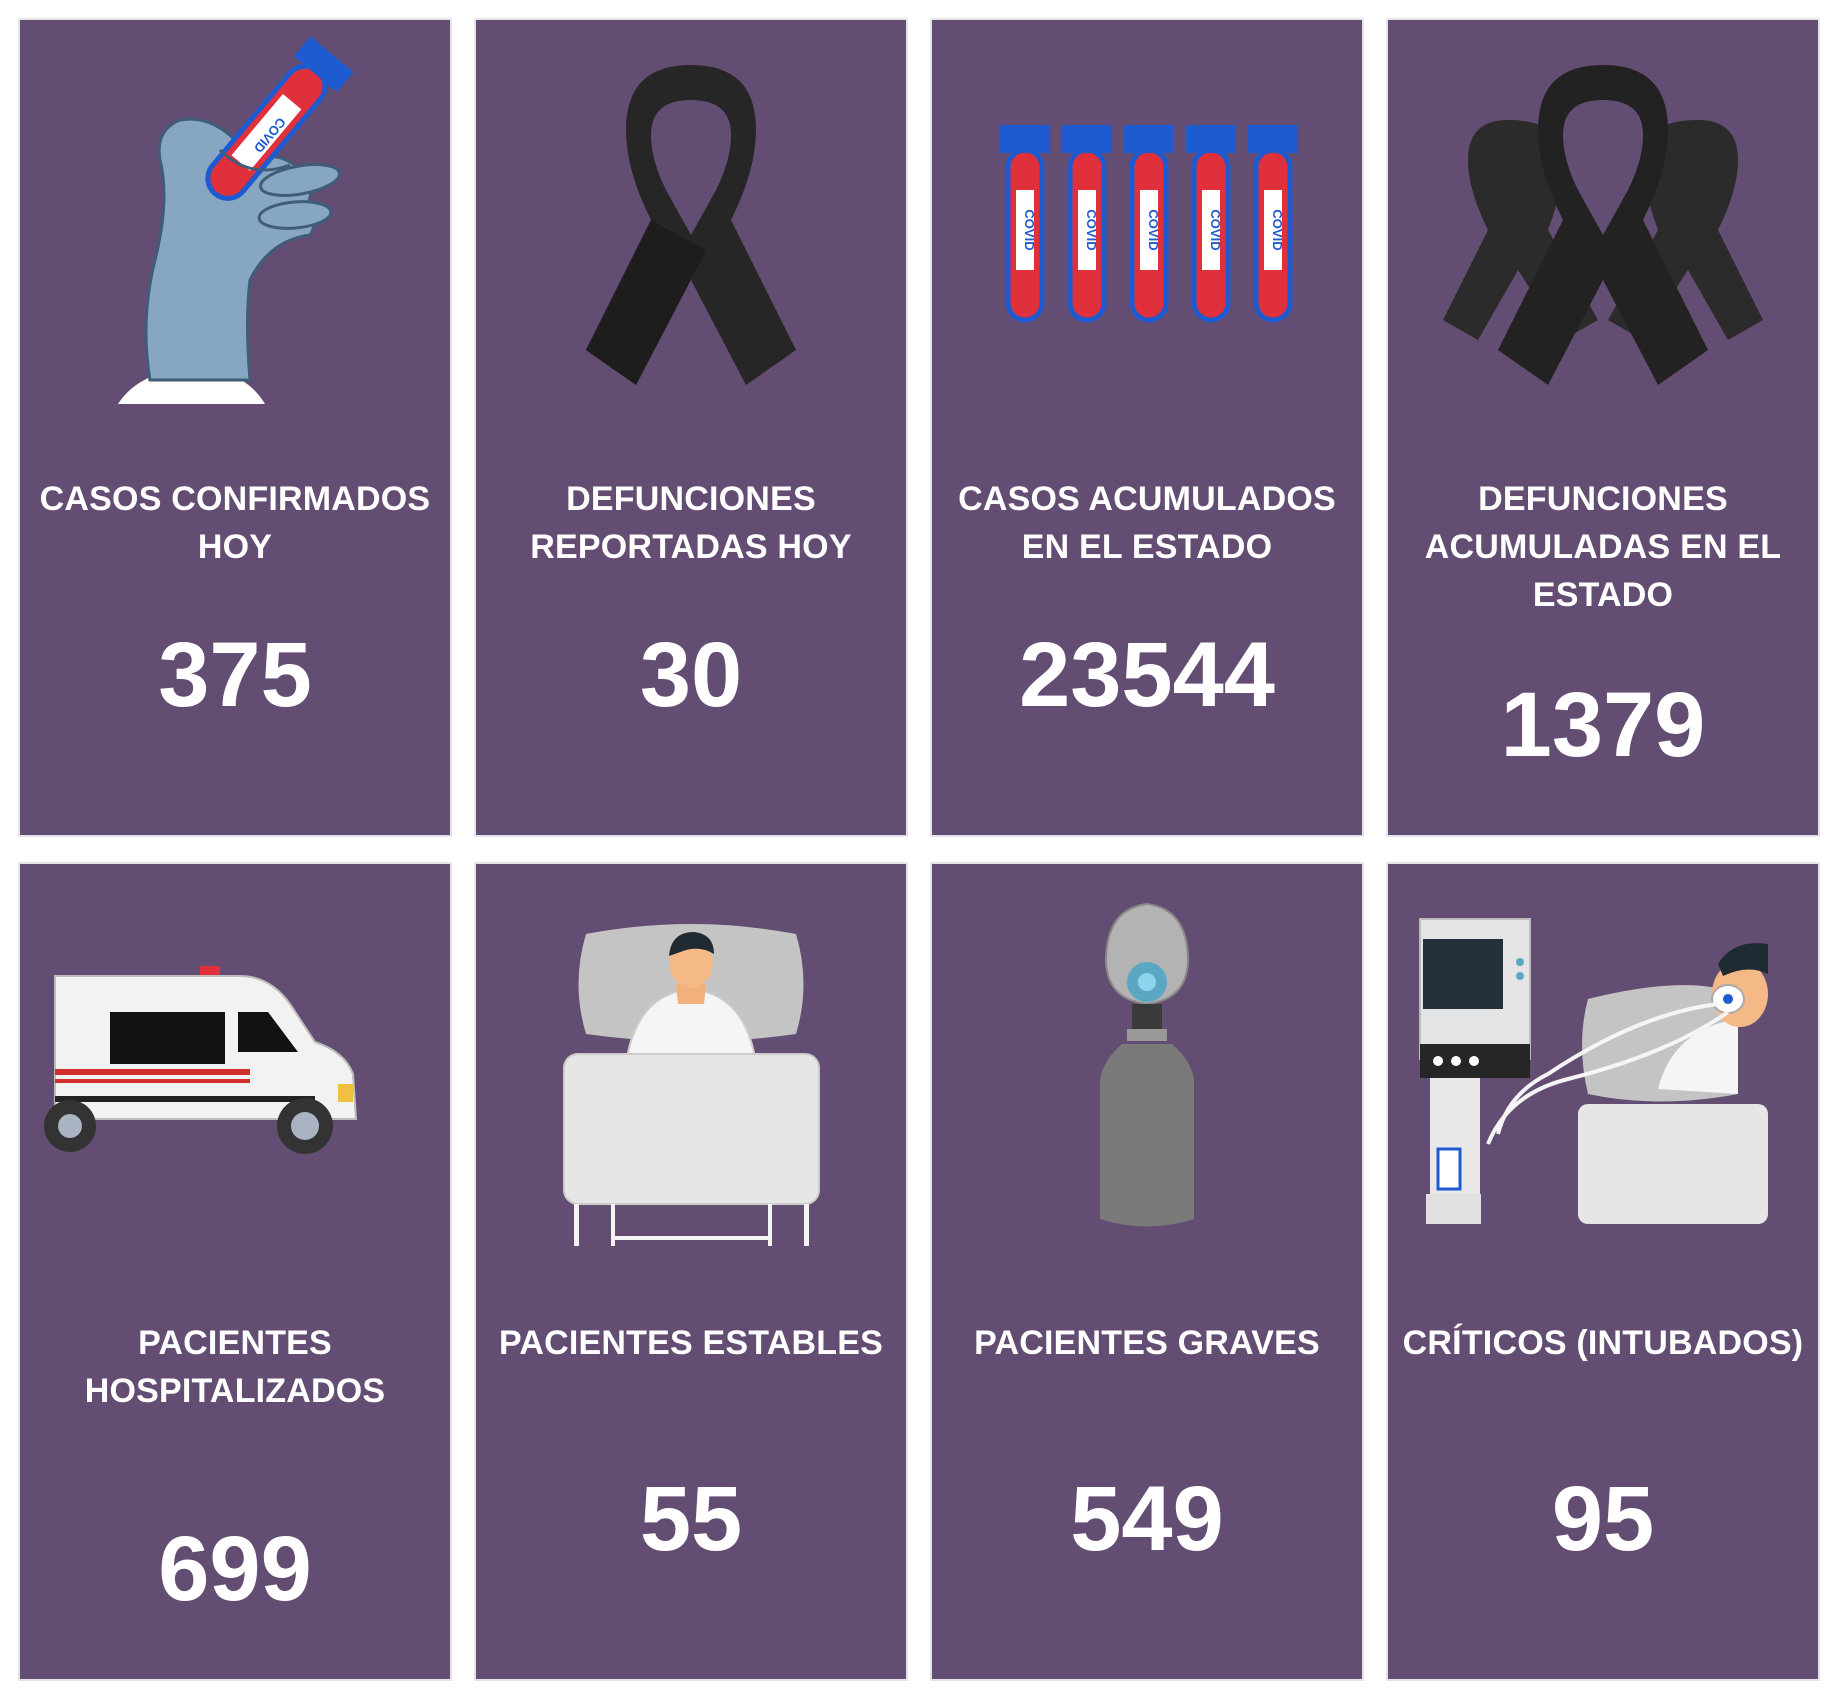 This screenshot has width=1832, height=1692. I want to click on card-value: 30, so click(691, 675).